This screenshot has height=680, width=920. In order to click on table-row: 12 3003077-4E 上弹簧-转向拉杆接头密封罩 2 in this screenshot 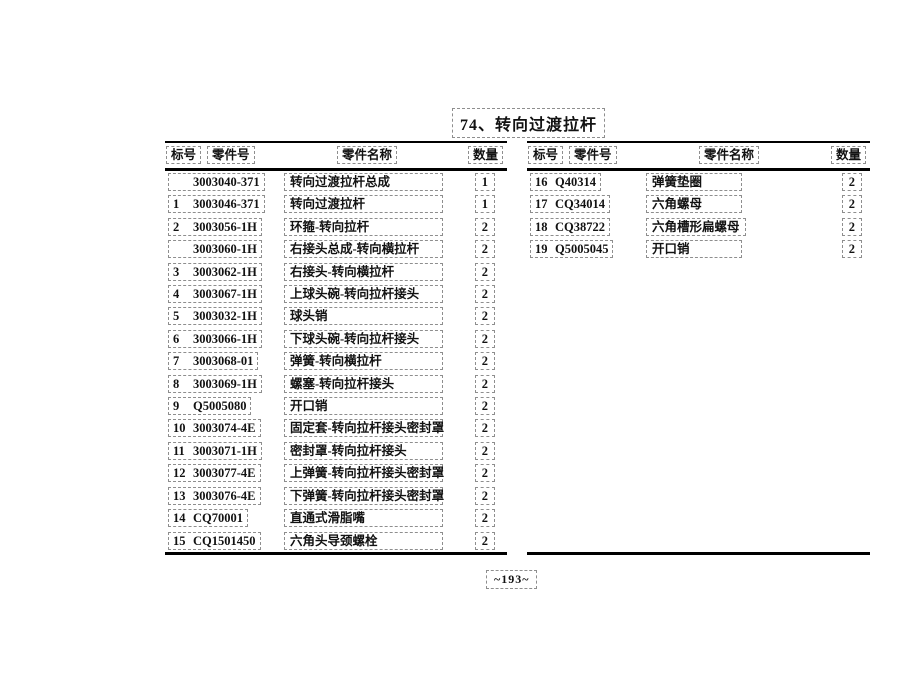, I will do `click(336, 473)`.